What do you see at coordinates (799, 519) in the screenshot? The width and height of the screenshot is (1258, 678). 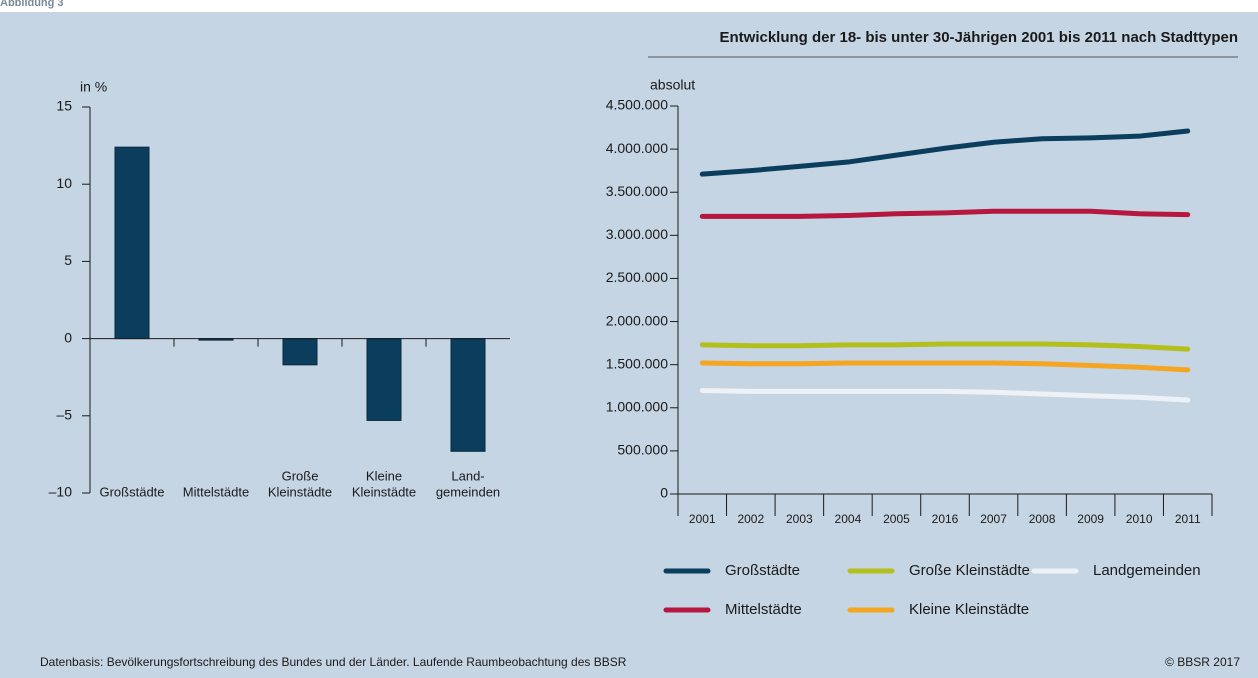 I see `x-tick-label: 2003` at bounding box center [799, 519].